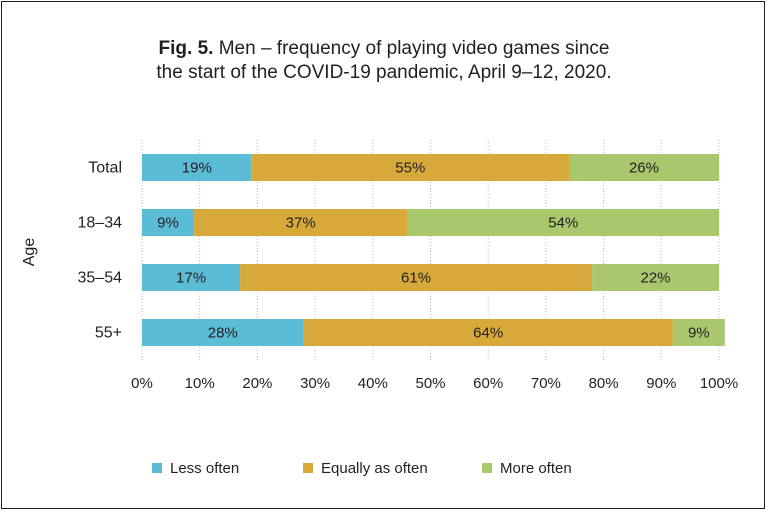 Image resolution: width=768 pixels, height=512 pixels. Describe the element at coordinates (205, 468) in the screenshot. I see `legend-label-less-often: Less often` at that location.